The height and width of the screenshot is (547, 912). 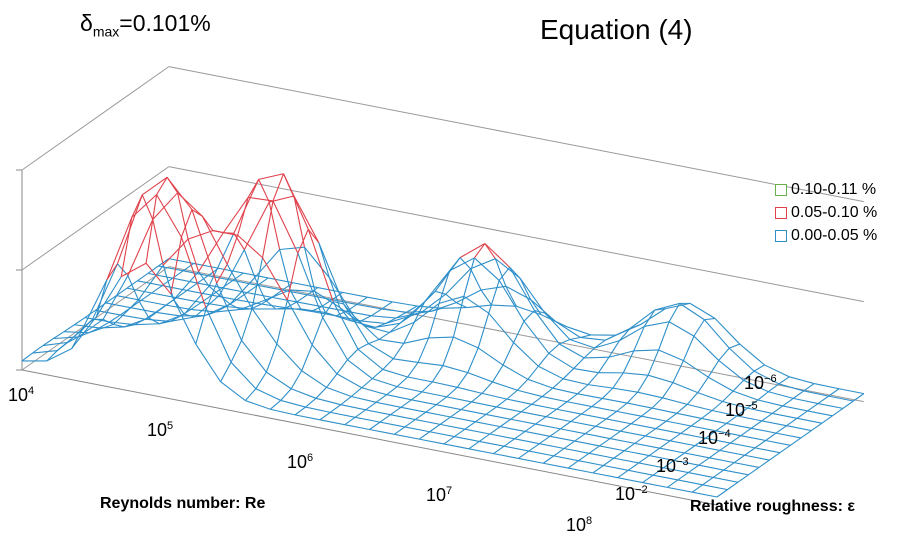 I want to click on legend-swatch-red, so click(x=781, y=213).